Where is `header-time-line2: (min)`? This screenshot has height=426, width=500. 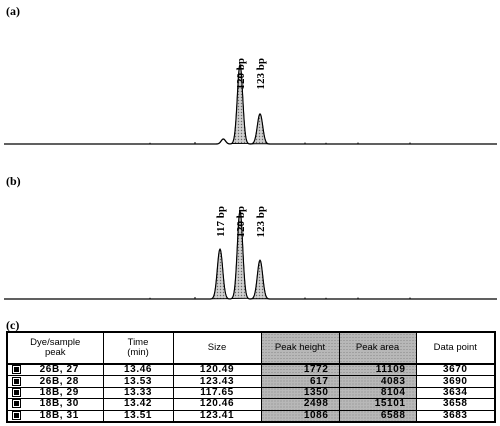 header-time-line2: (min) is located at coordinates (138, 352).